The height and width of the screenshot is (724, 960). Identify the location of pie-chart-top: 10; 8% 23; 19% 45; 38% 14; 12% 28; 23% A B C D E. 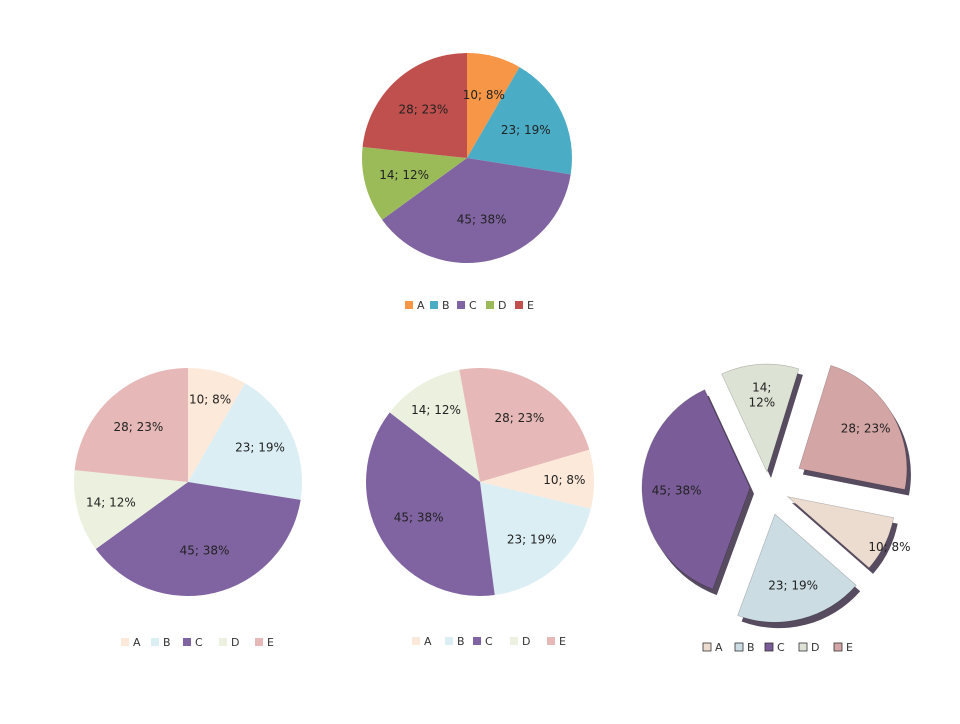
(467, 182).